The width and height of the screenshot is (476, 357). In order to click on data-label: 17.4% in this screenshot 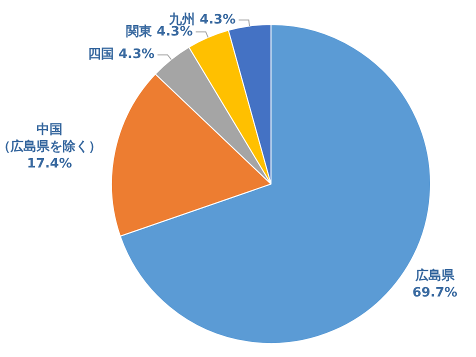, I will do `click(49, 164)`.